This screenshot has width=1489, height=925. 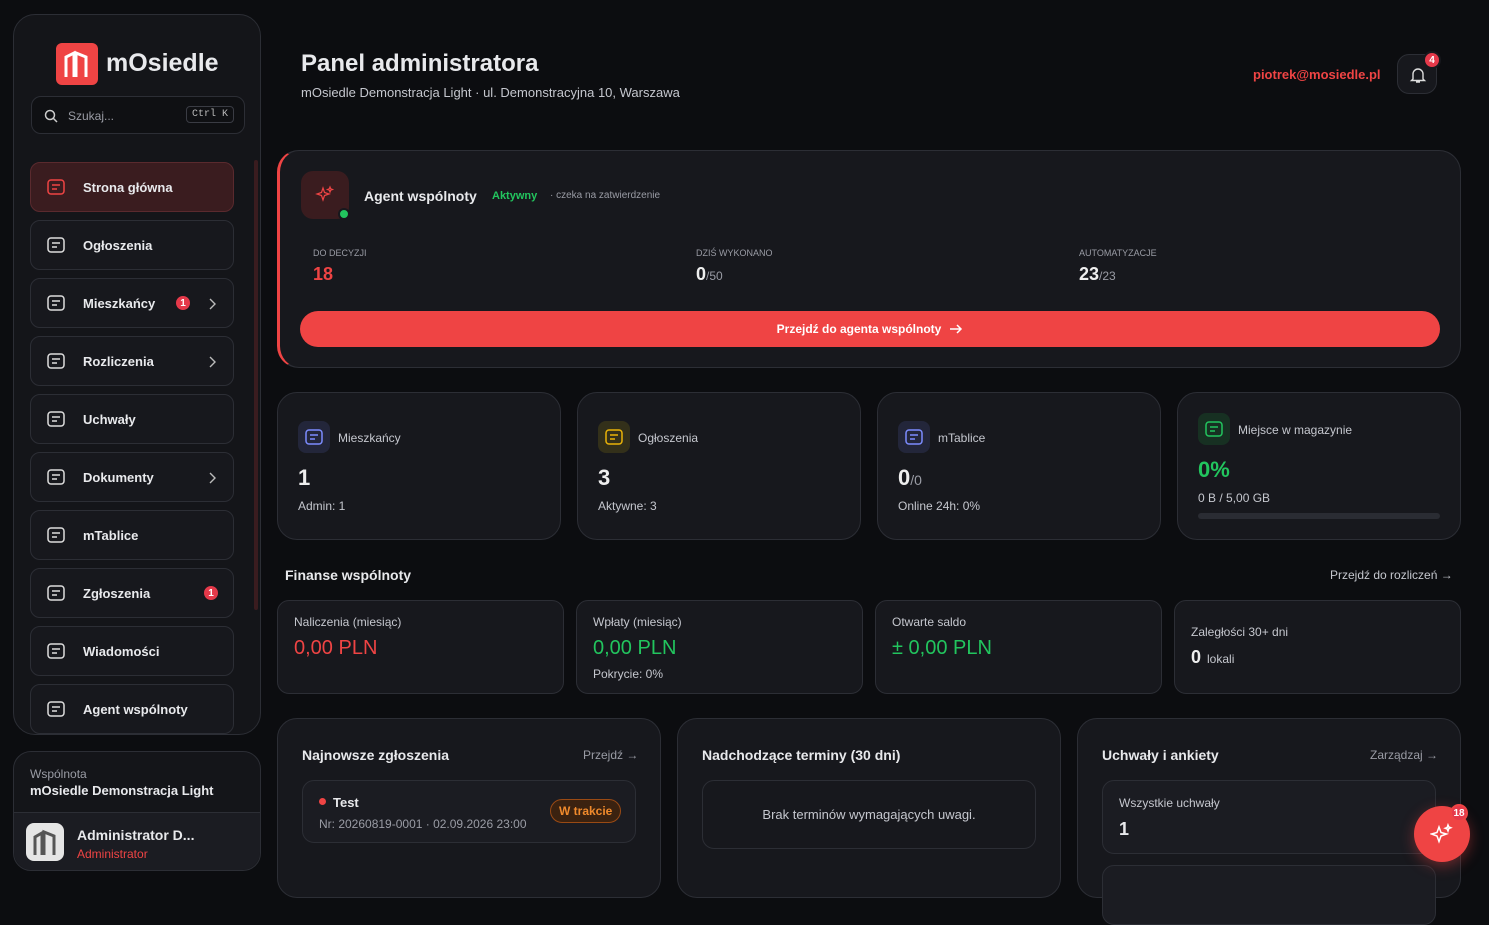 What do you see at coordinates (1391, 575) in the screenshot?
I see `finance-link: Przejdź do rozliczeń →` at bounding box center [1391, 575].